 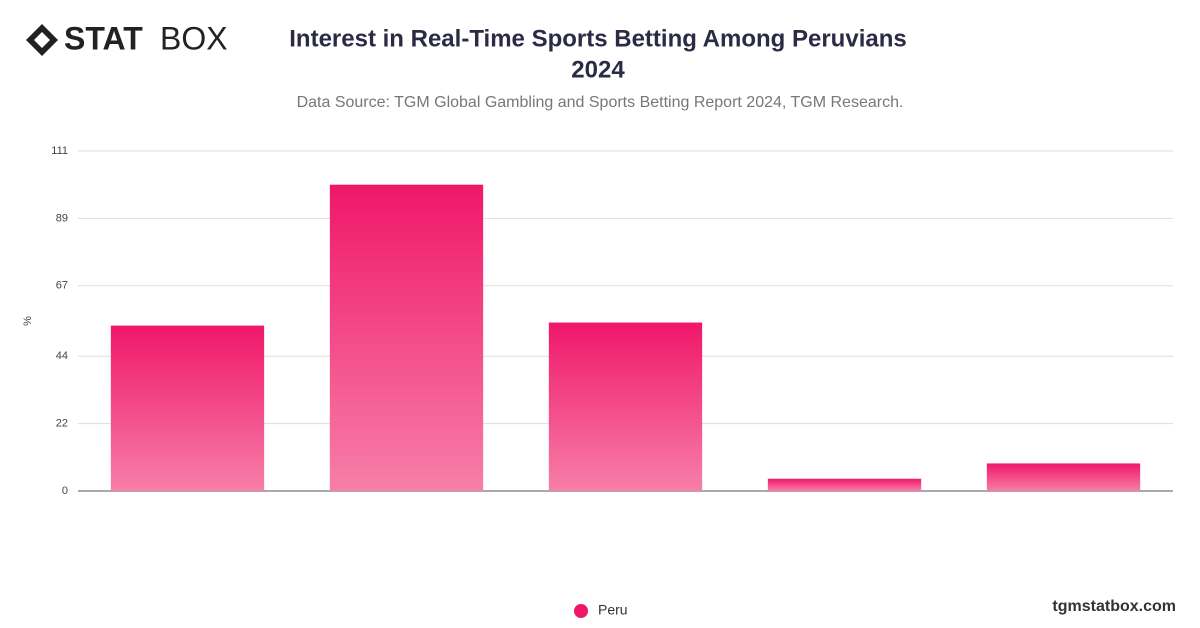 I want to click on y-tick-label: 44, so click(x=62, y=356).